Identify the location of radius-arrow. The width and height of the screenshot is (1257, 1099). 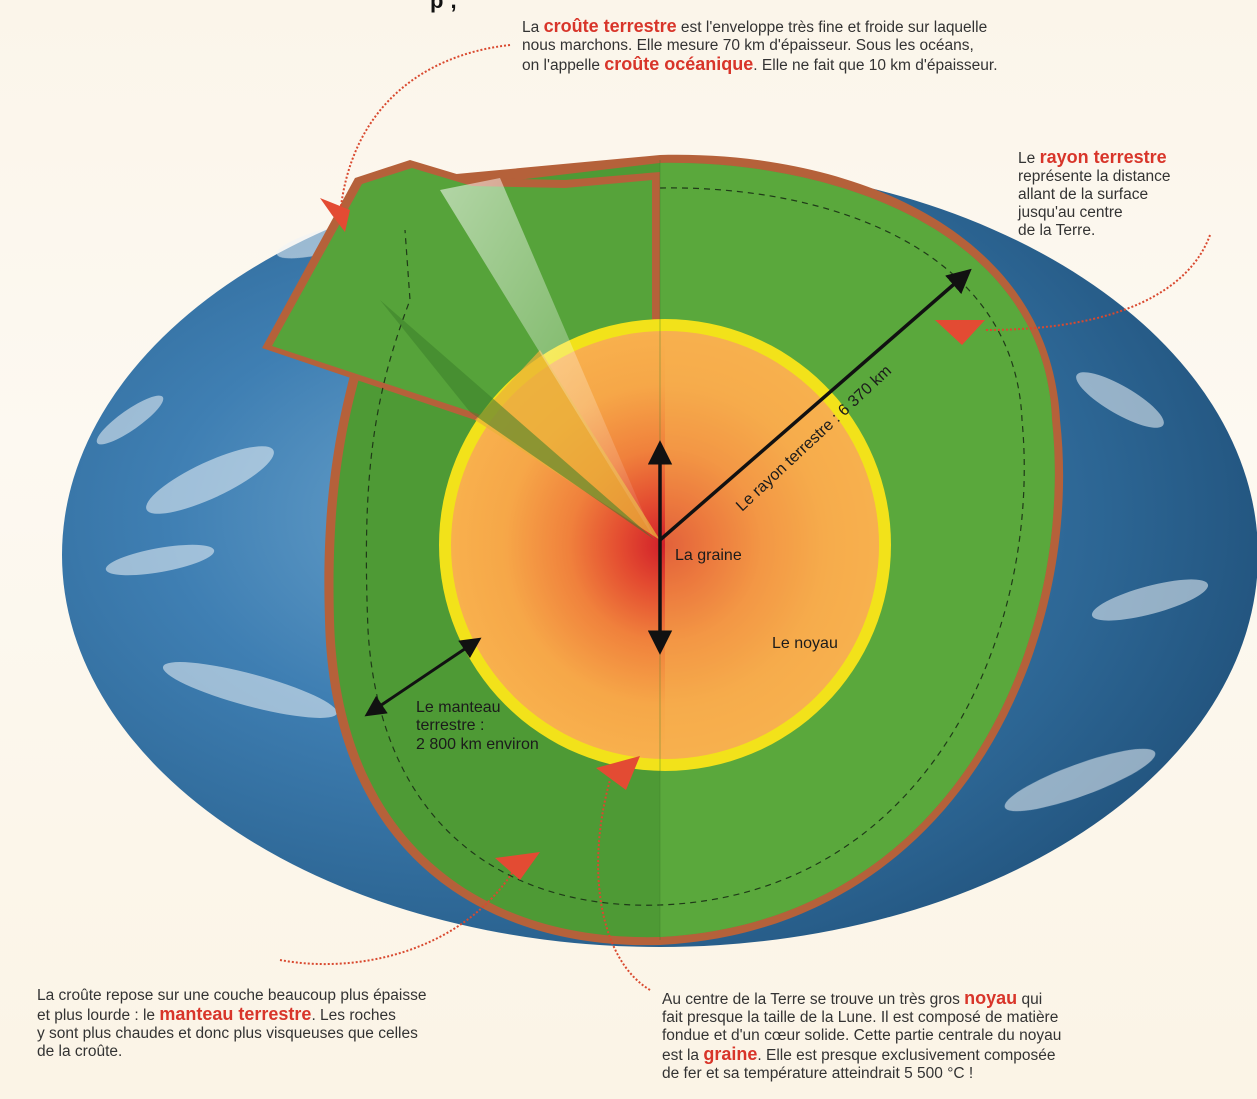
(815, 405).